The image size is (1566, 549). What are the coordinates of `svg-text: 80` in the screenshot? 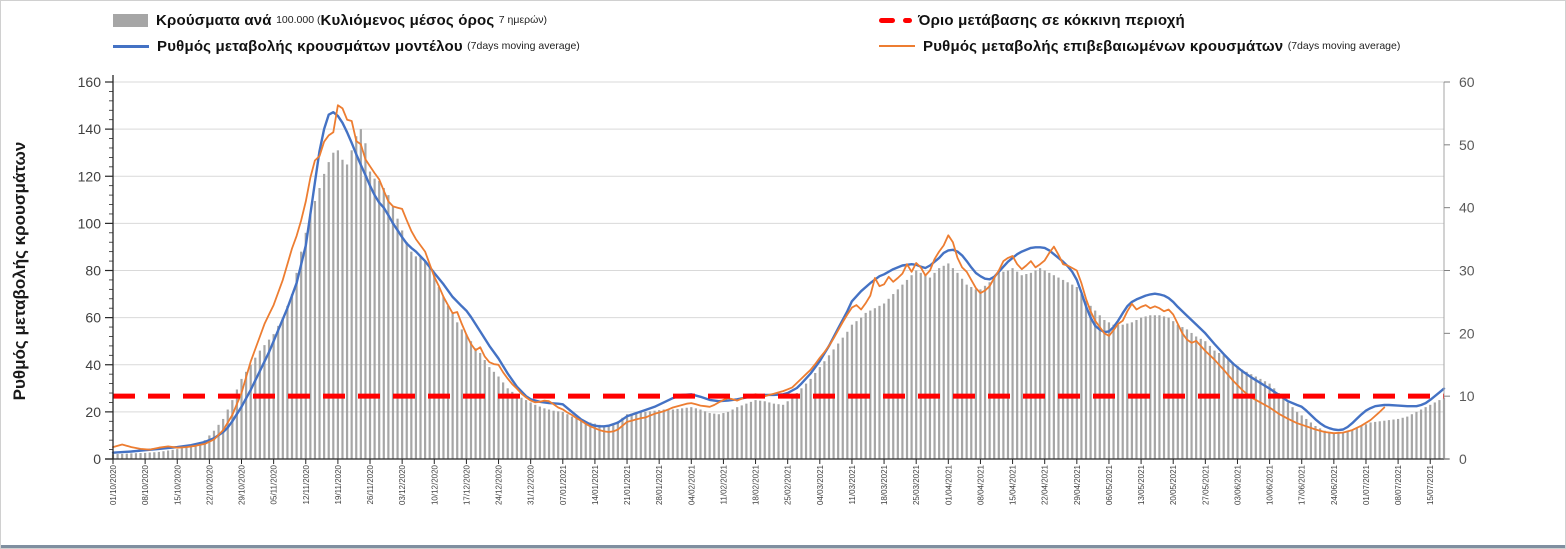 It's located at (93, 271).